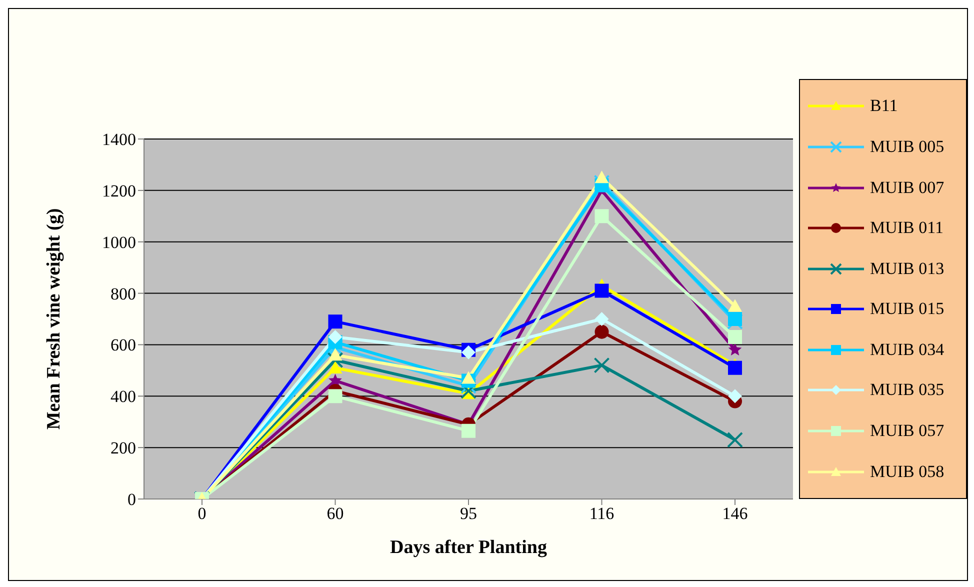 The height and width of the screenshot is (587, 974). I want to click on legend-label: MUIB 058, so click(907, 472).